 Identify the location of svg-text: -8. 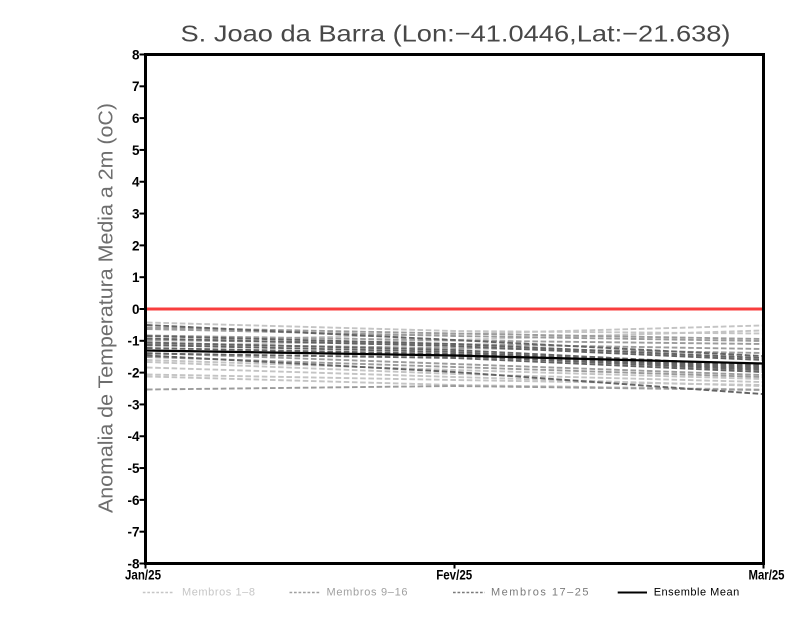
(133, 563).